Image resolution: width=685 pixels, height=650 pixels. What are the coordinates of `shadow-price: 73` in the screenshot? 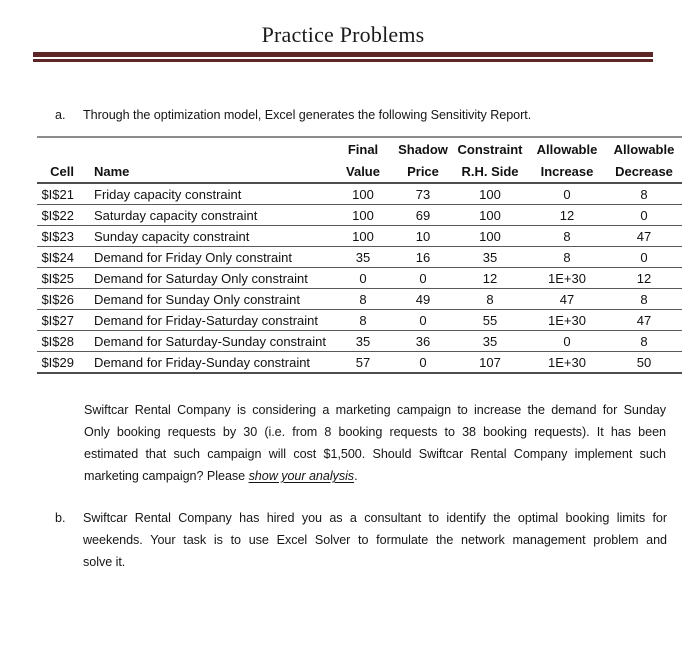 It's located at (423, 194).